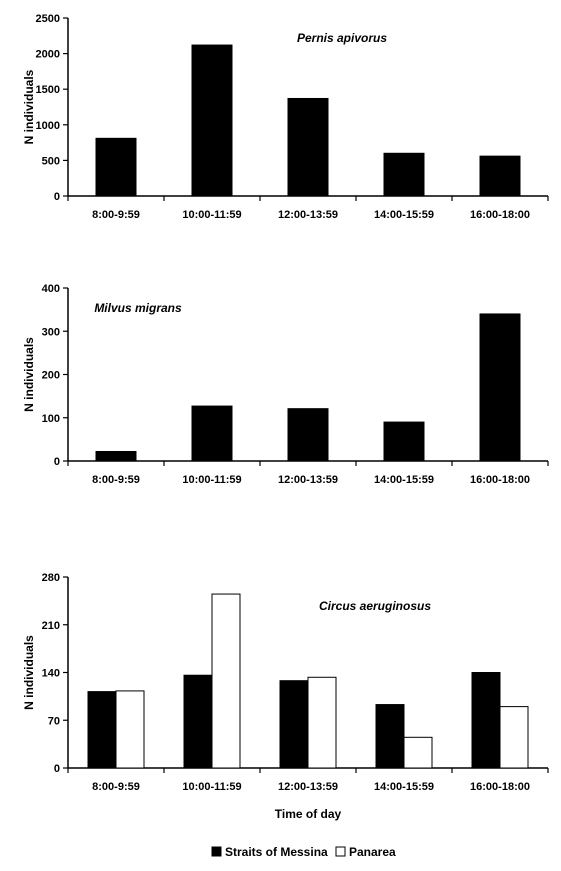  I want to click on y-tick-label: 2500, so click(48, 19).